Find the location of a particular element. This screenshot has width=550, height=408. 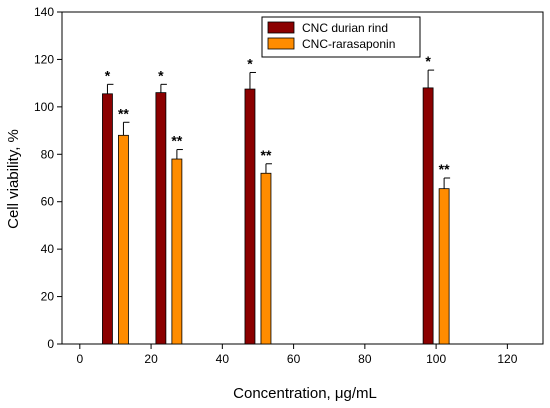

x-axis-title: Concentration, μg/mL is located at coordinates (305, 393).